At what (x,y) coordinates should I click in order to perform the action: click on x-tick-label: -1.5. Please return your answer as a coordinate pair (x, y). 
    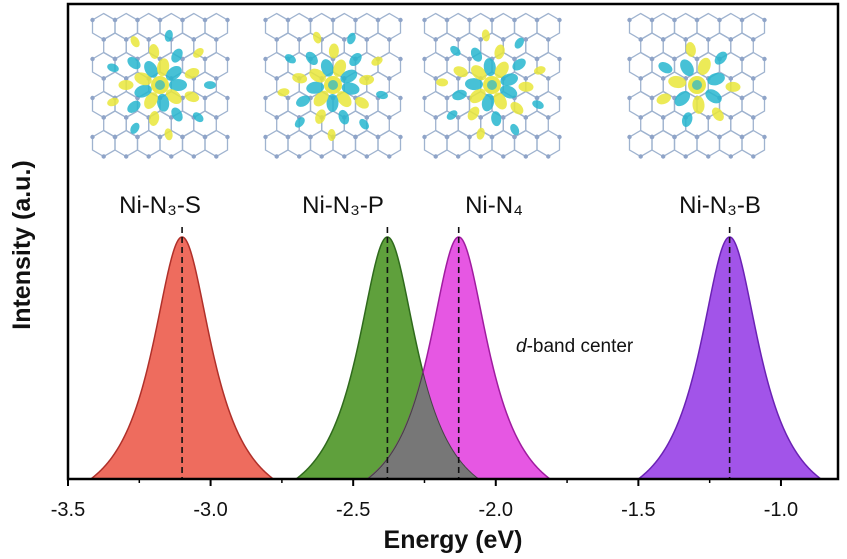
    Looking at the image, I should click on (638, 510).